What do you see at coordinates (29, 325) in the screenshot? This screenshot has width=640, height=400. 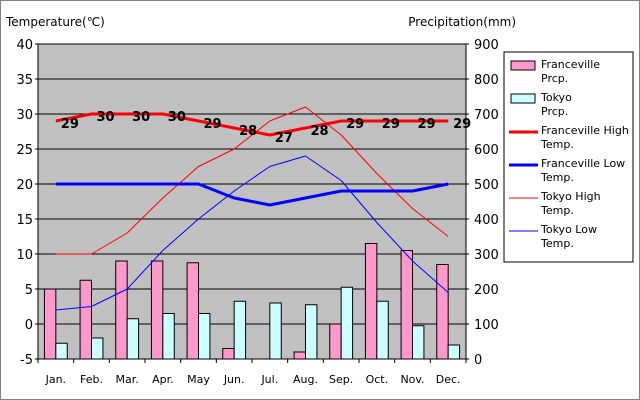 I see `y-left-tick-label: 0` at bounding box center [29, 325].